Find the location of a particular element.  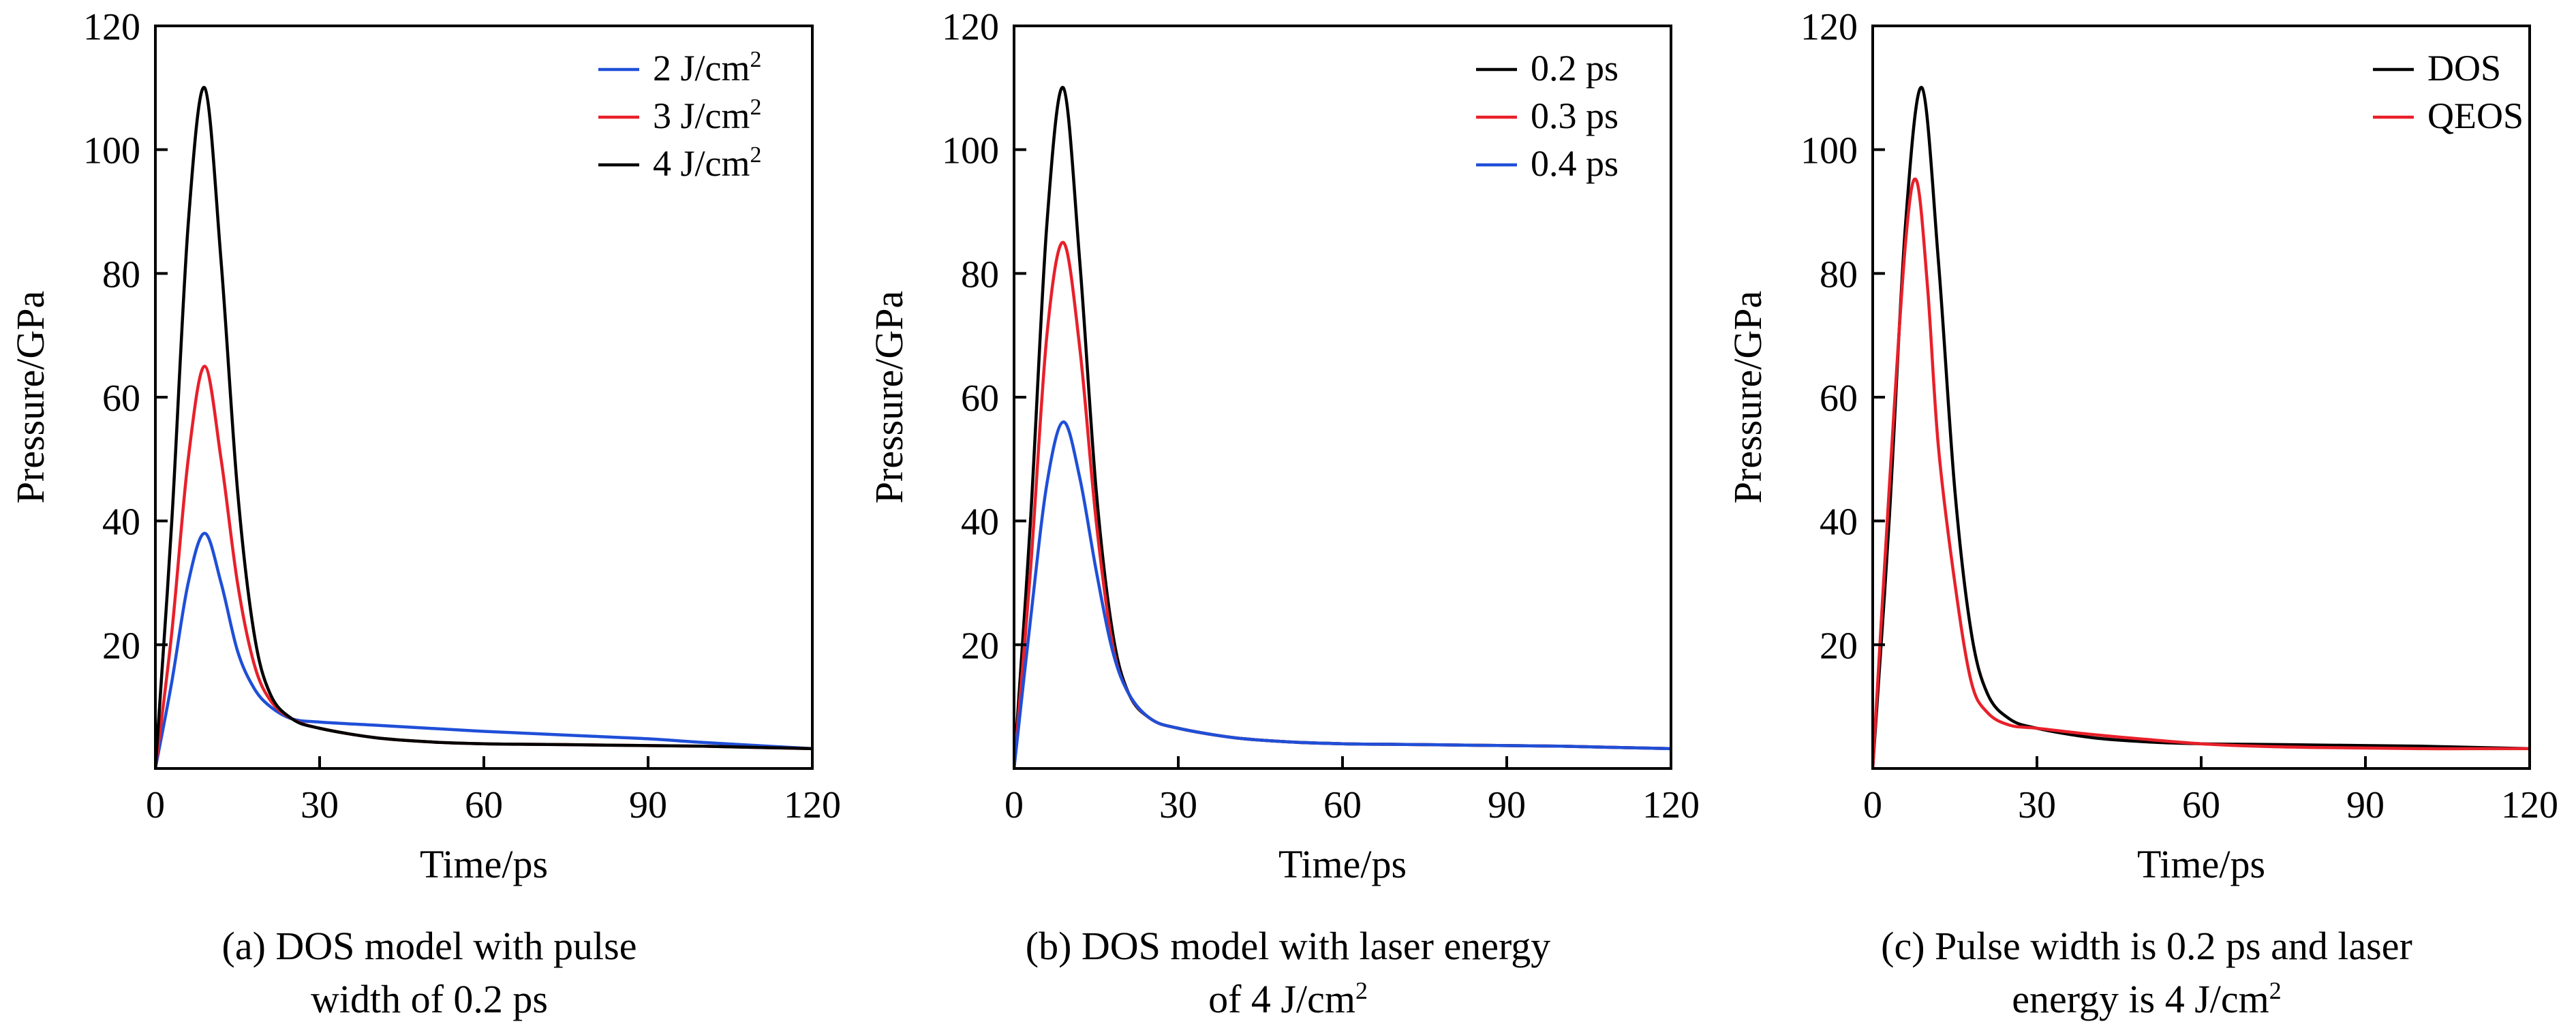

caption-a-line-2: width of 0.2 ps is located at coordinates (430, 999).